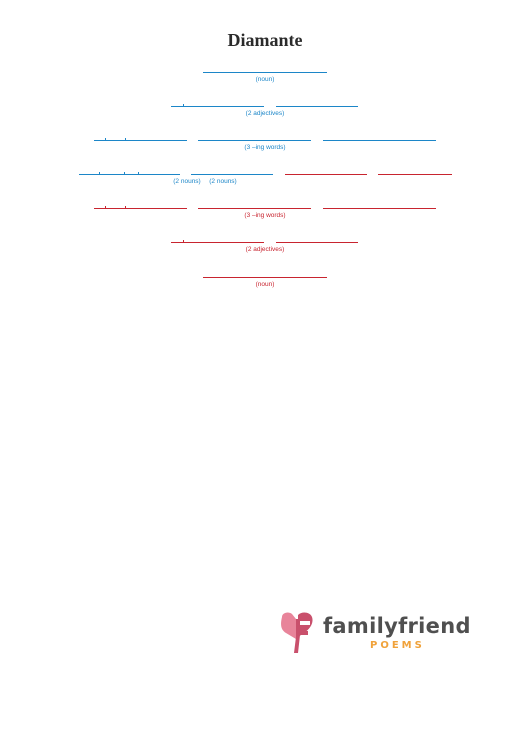  Describe the element at coordinates (187, 181) in the screenshot. I see `label-two-nouns-blue: (2 nouns)` at that location.